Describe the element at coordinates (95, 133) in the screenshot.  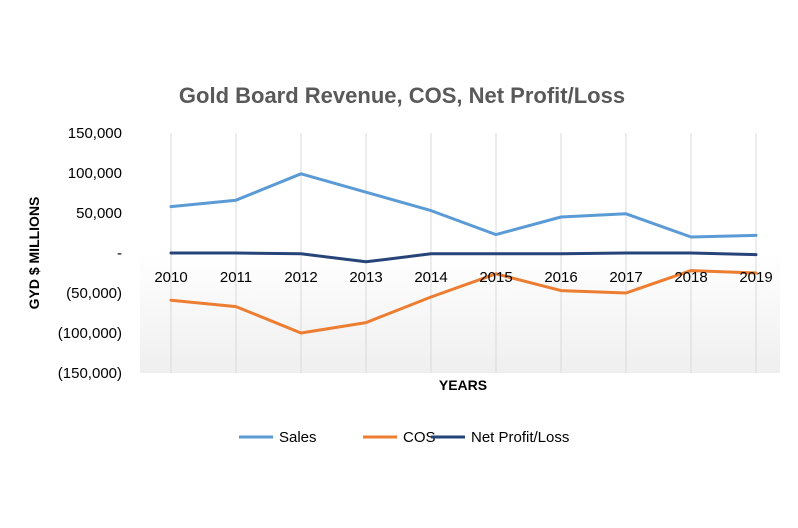
I see `y-tick-label: 150,000` at that location.